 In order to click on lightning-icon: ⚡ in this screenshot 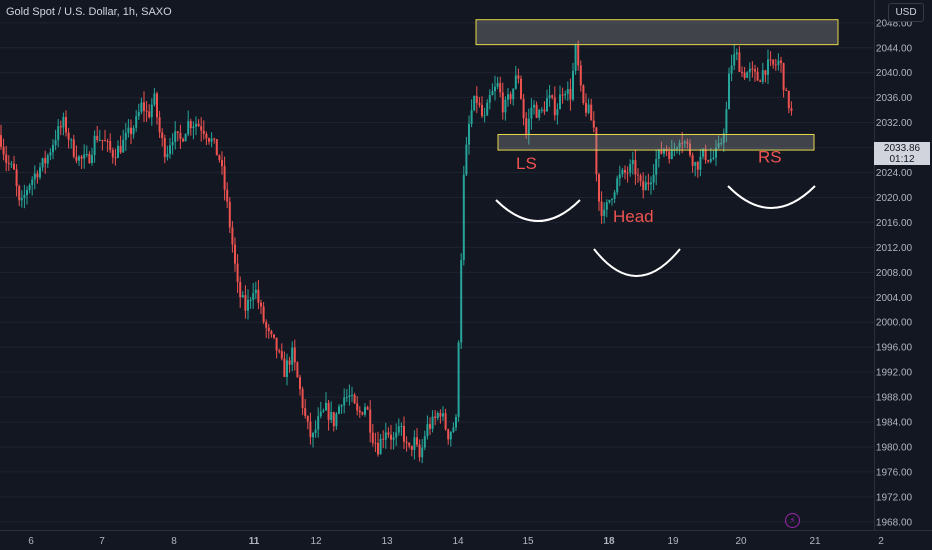, I will do `click(792, 520)`.